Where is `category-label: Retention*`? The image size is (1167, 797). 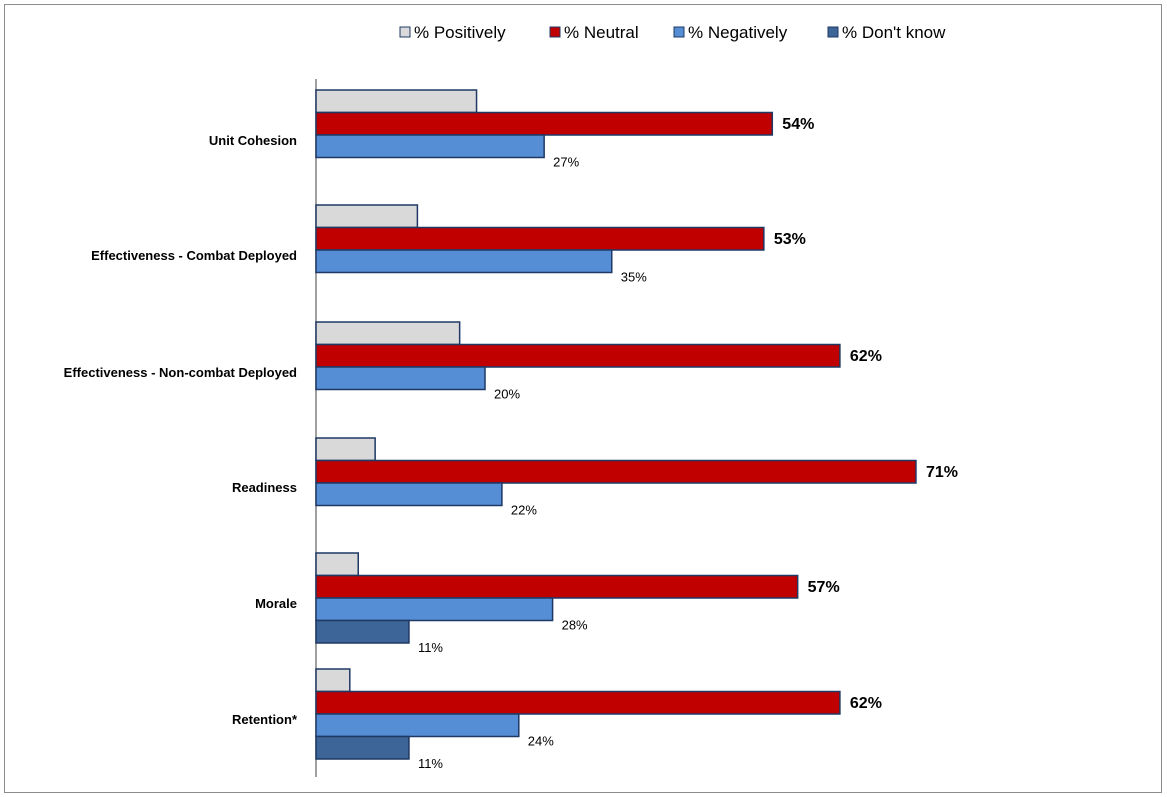
category-label: Retention* is located at coordinates (265, 719).